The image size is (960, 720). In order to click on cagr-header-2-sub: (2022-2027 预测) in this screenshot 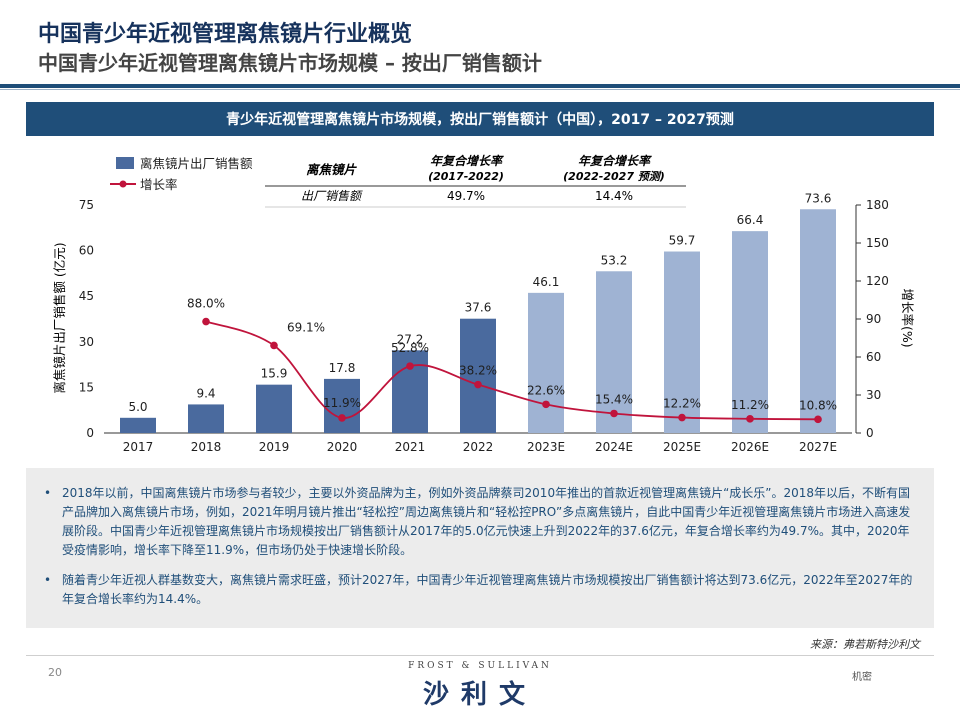, I will do `click(614, 176)`.